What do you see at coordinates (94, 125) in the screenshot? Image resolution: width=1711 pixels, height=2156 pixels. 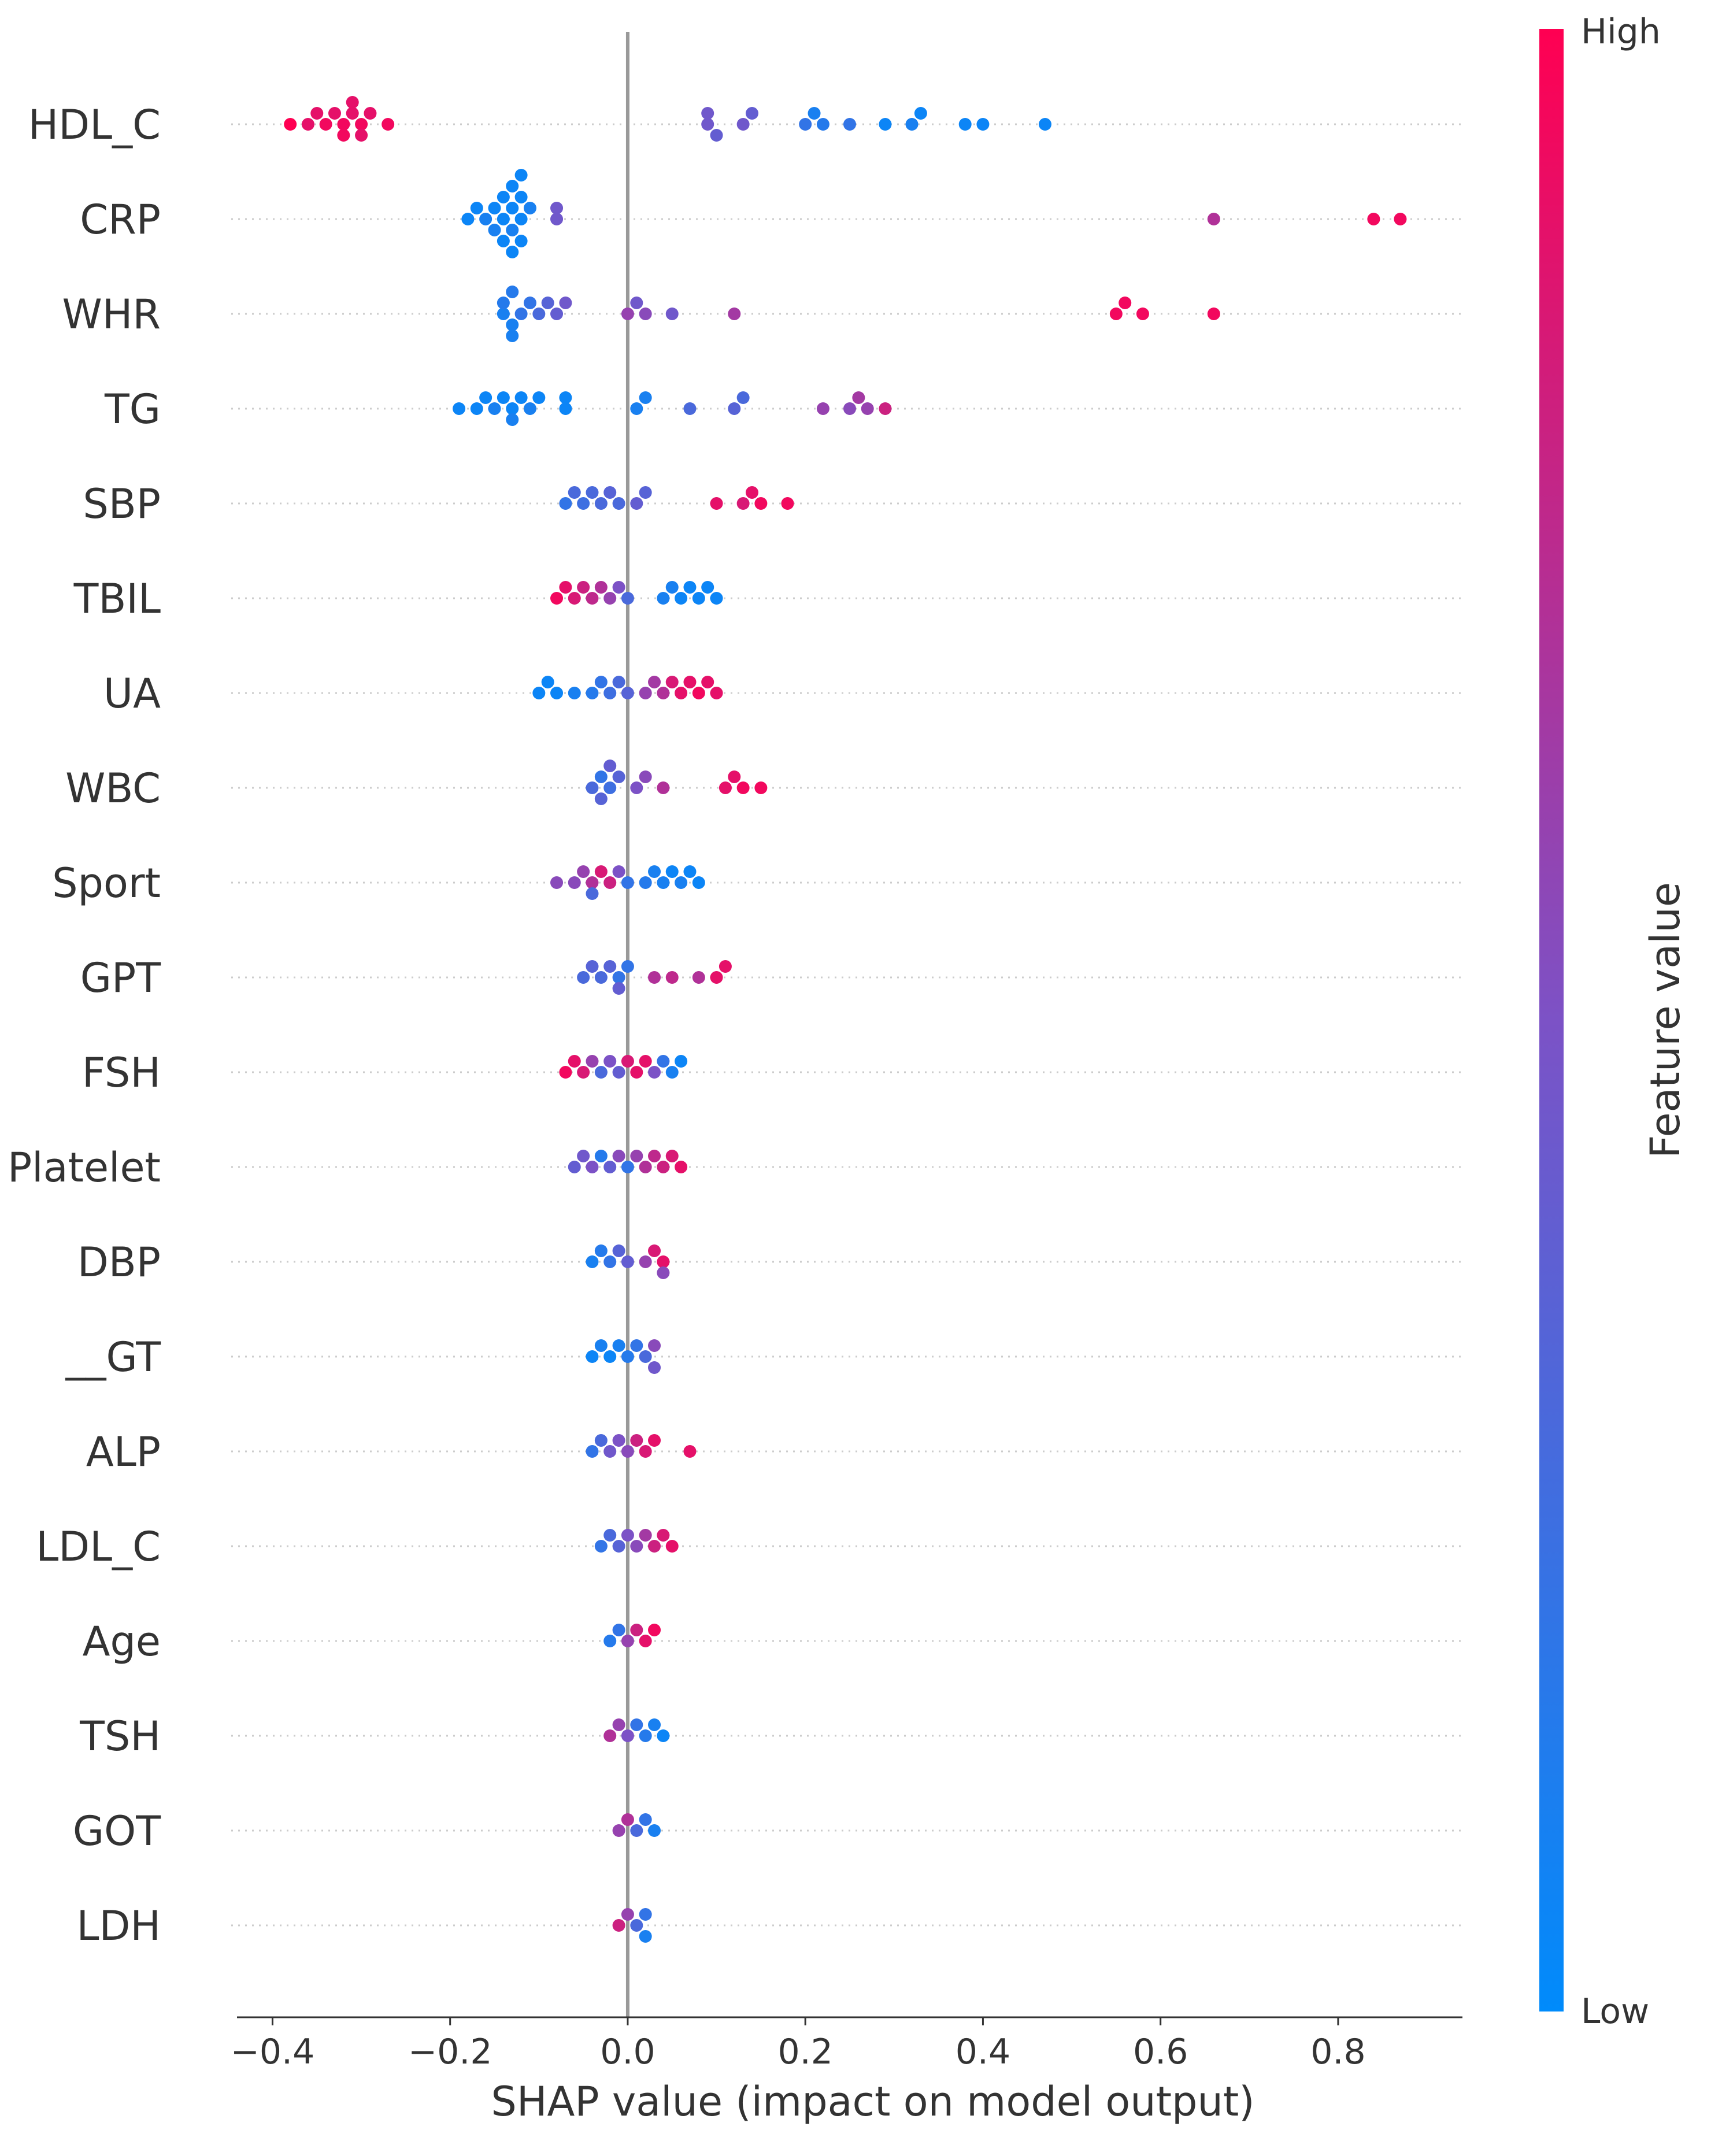 I see `feature-label-hdl_c: HDL_C` at bounding box center [94, 125].